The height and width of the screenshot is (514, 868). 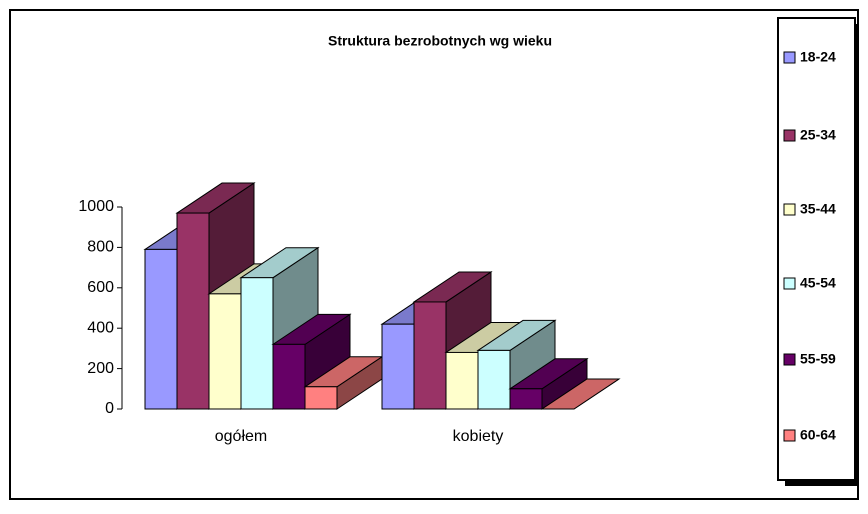 What do you see at coordinates (818, 209) in the screenshot?
I see `legend-label: 35-44` at bounding box center [818, 209].